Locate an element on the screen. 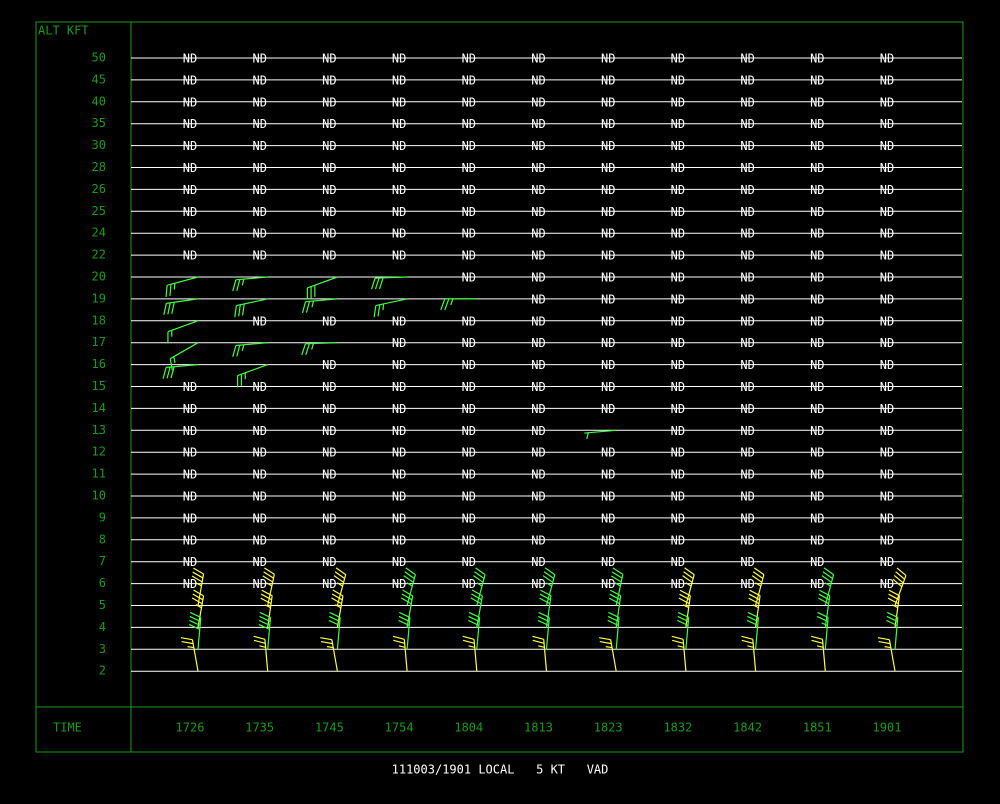 This screenshot has height=804, width=1000. level-label: 6 is located at coordinates (102, 583).